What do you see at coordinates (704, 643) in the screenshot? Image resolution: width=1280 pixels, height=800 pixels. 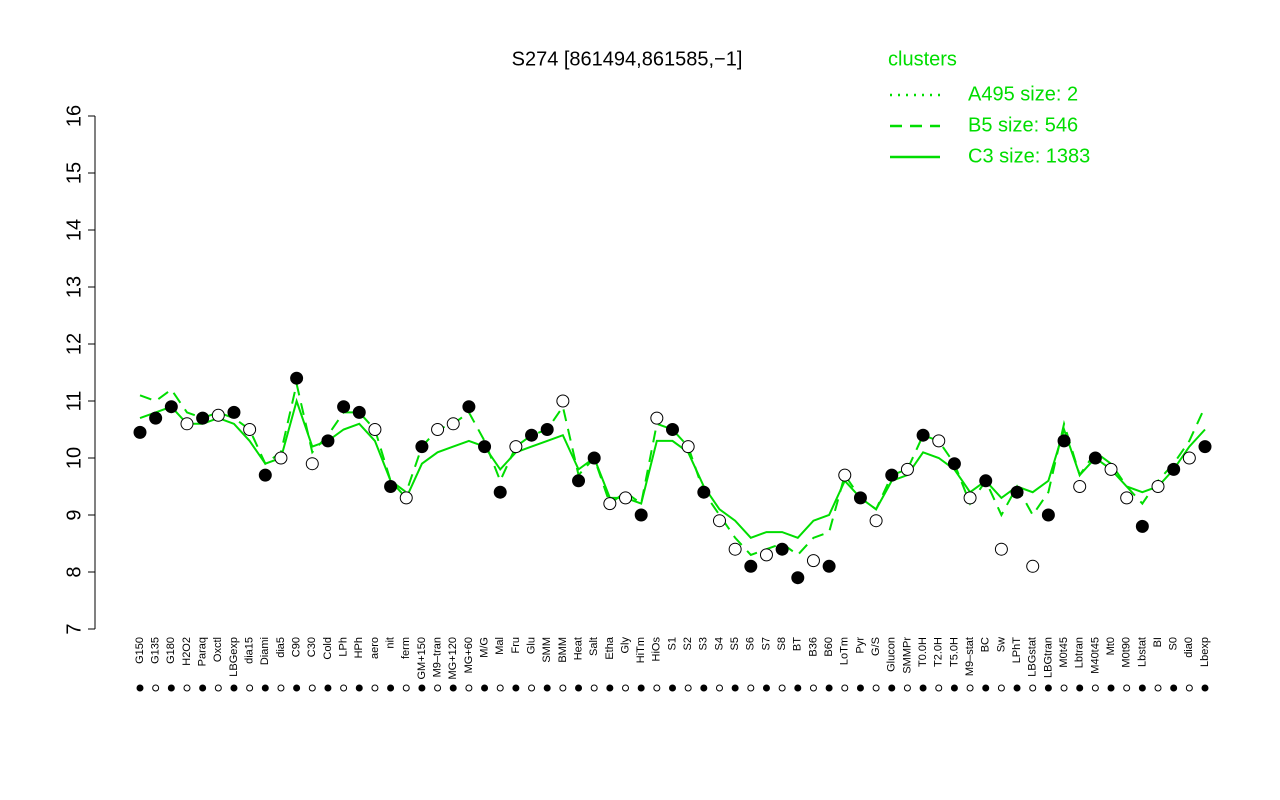 I see `x-tick-label: S3` at bounding box center [704, 643].